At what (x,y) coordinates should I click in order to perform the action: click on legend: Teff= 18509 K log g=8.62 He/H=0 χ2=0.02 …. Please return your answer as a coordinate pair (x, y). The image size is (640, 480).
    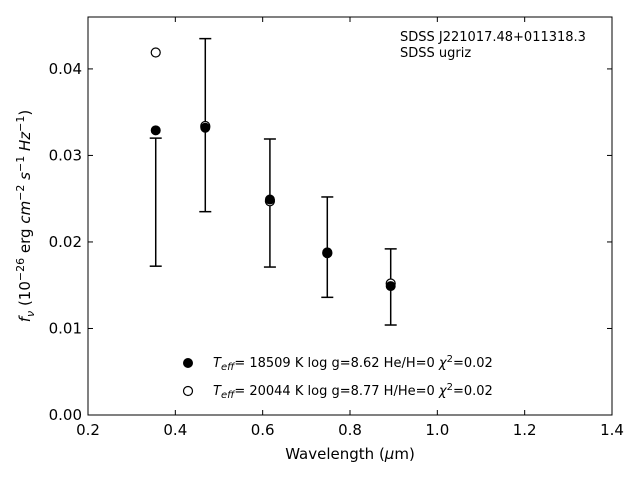
    Looking at the image, I should click on (337, 377).